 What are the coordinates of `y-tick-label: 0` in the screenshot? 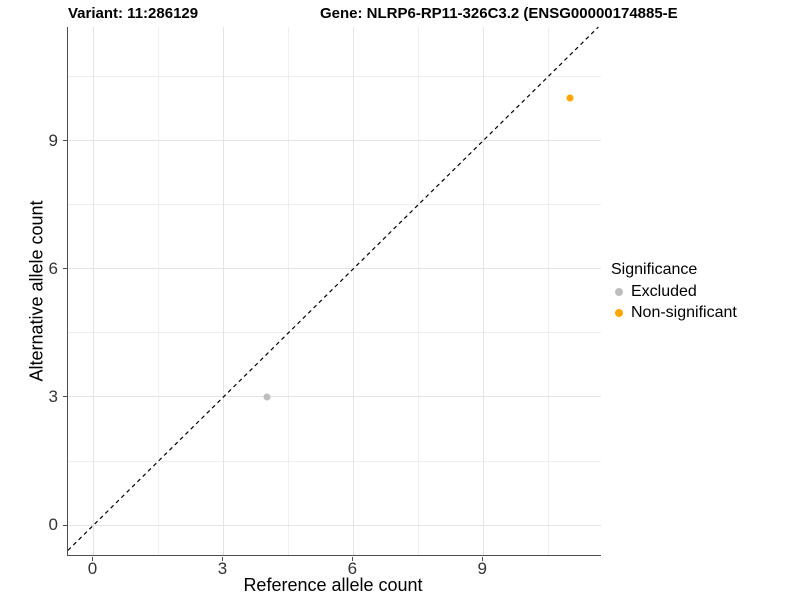 It's located at (53, 525).